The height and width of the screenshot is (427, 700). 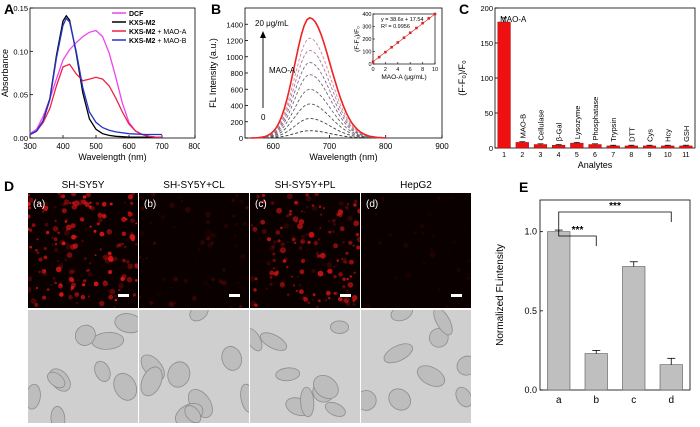 What do you see at coordinates (9, 186) in the screenshot?
I see `panel-letter-d: D` at bounding box center [9, 186].